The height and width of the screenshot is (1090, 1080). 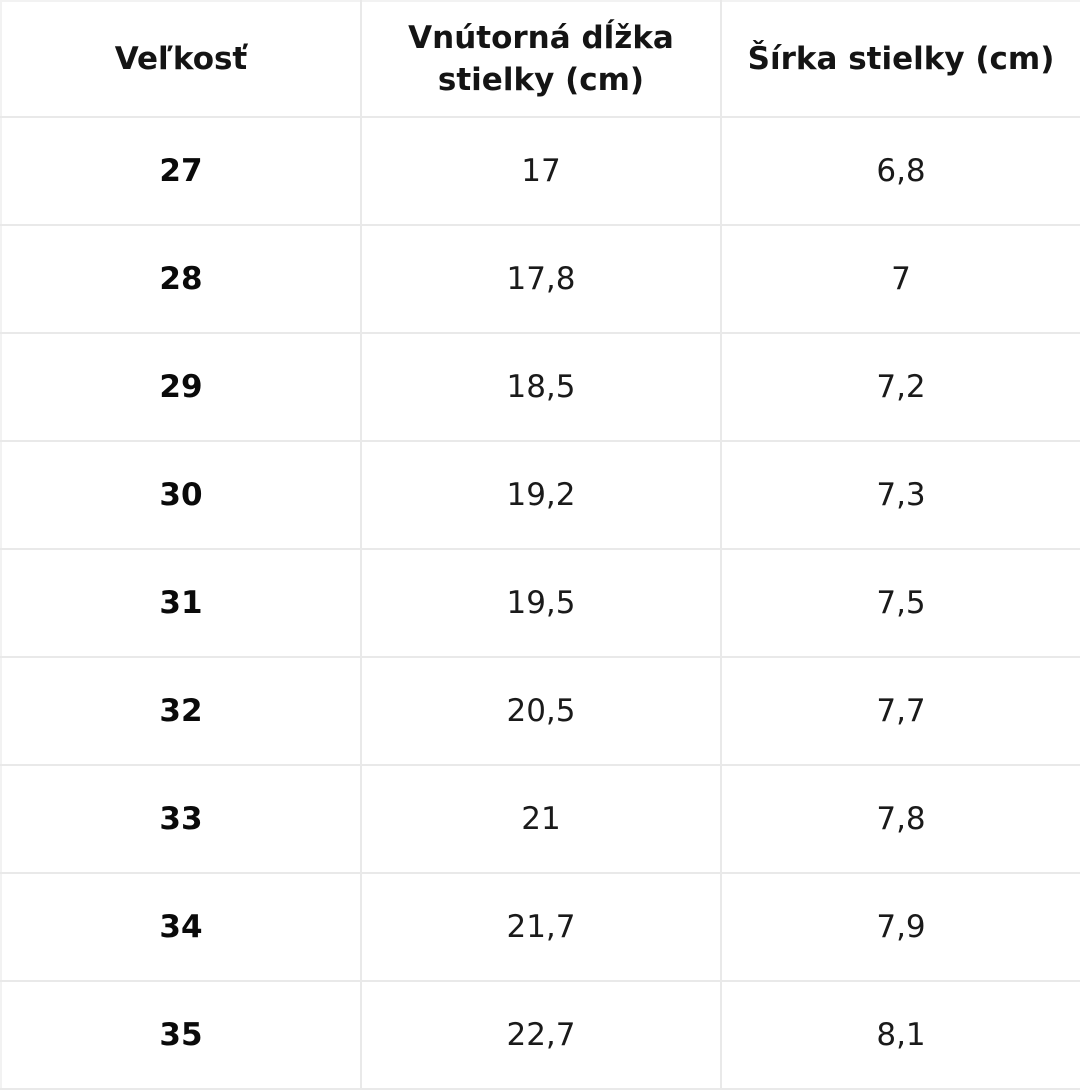 I want to click on cell-size: 35, so click(x=181, y=1035).